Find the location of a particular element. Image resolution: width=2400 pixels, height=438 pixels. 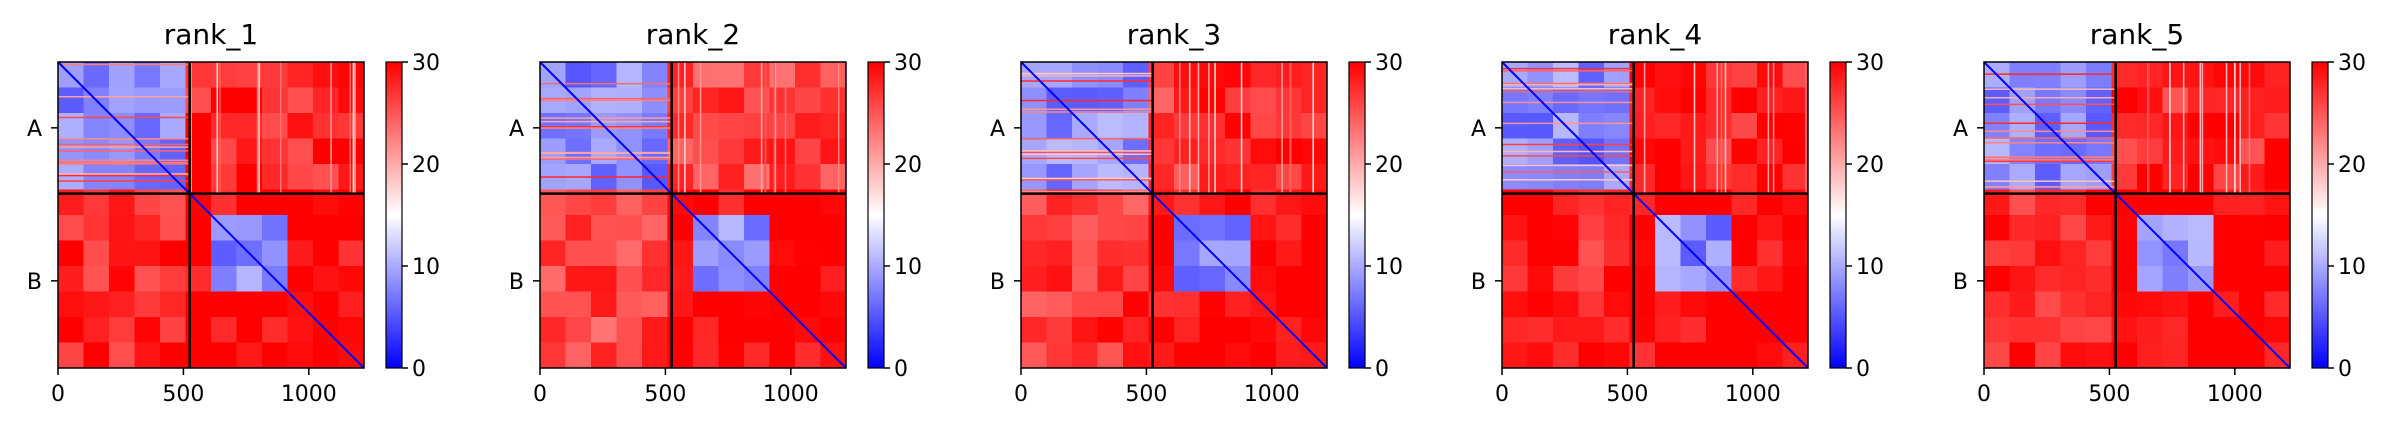

colorbar-tick-label: 20 is located at coordinates (908, 165).